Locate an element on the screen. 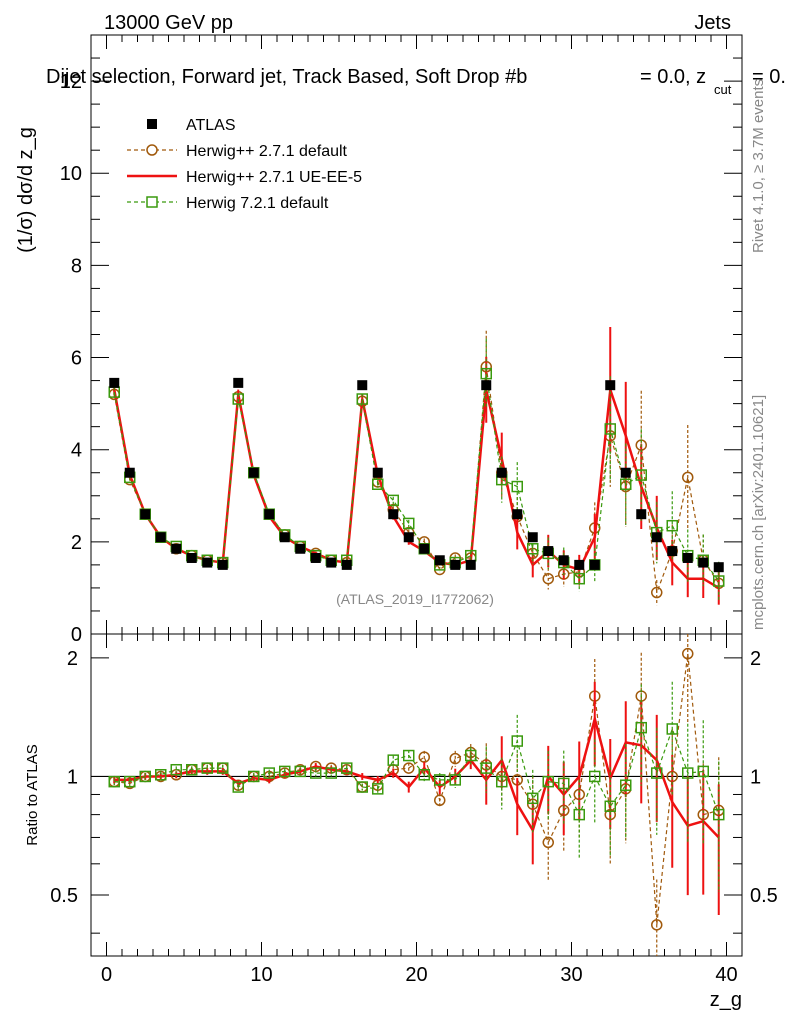  y-tick-label-ratio-right: 1 is located at coordinates (755, 777).